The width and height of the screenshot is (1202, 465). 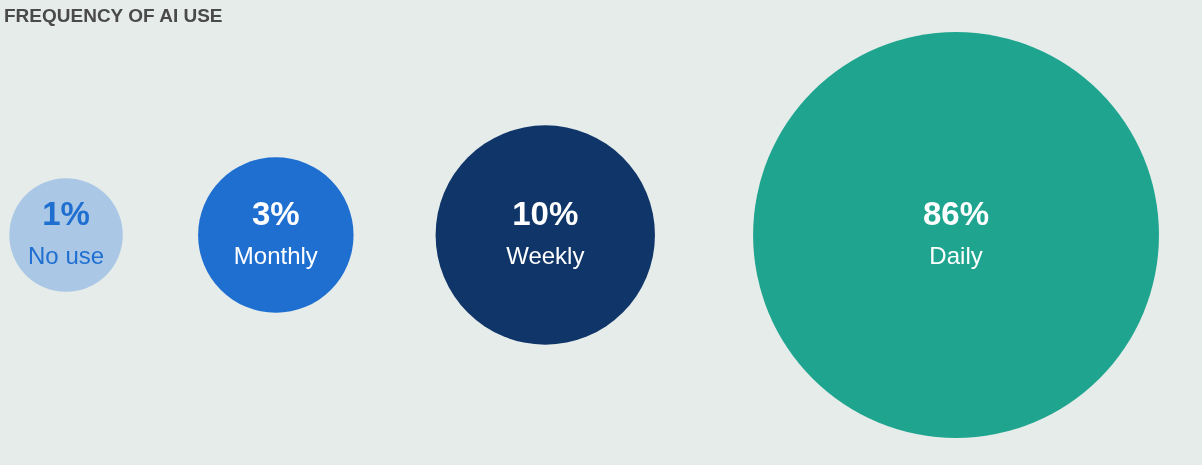 I want to click on data-label: 10%, so click(x=545, y=213).